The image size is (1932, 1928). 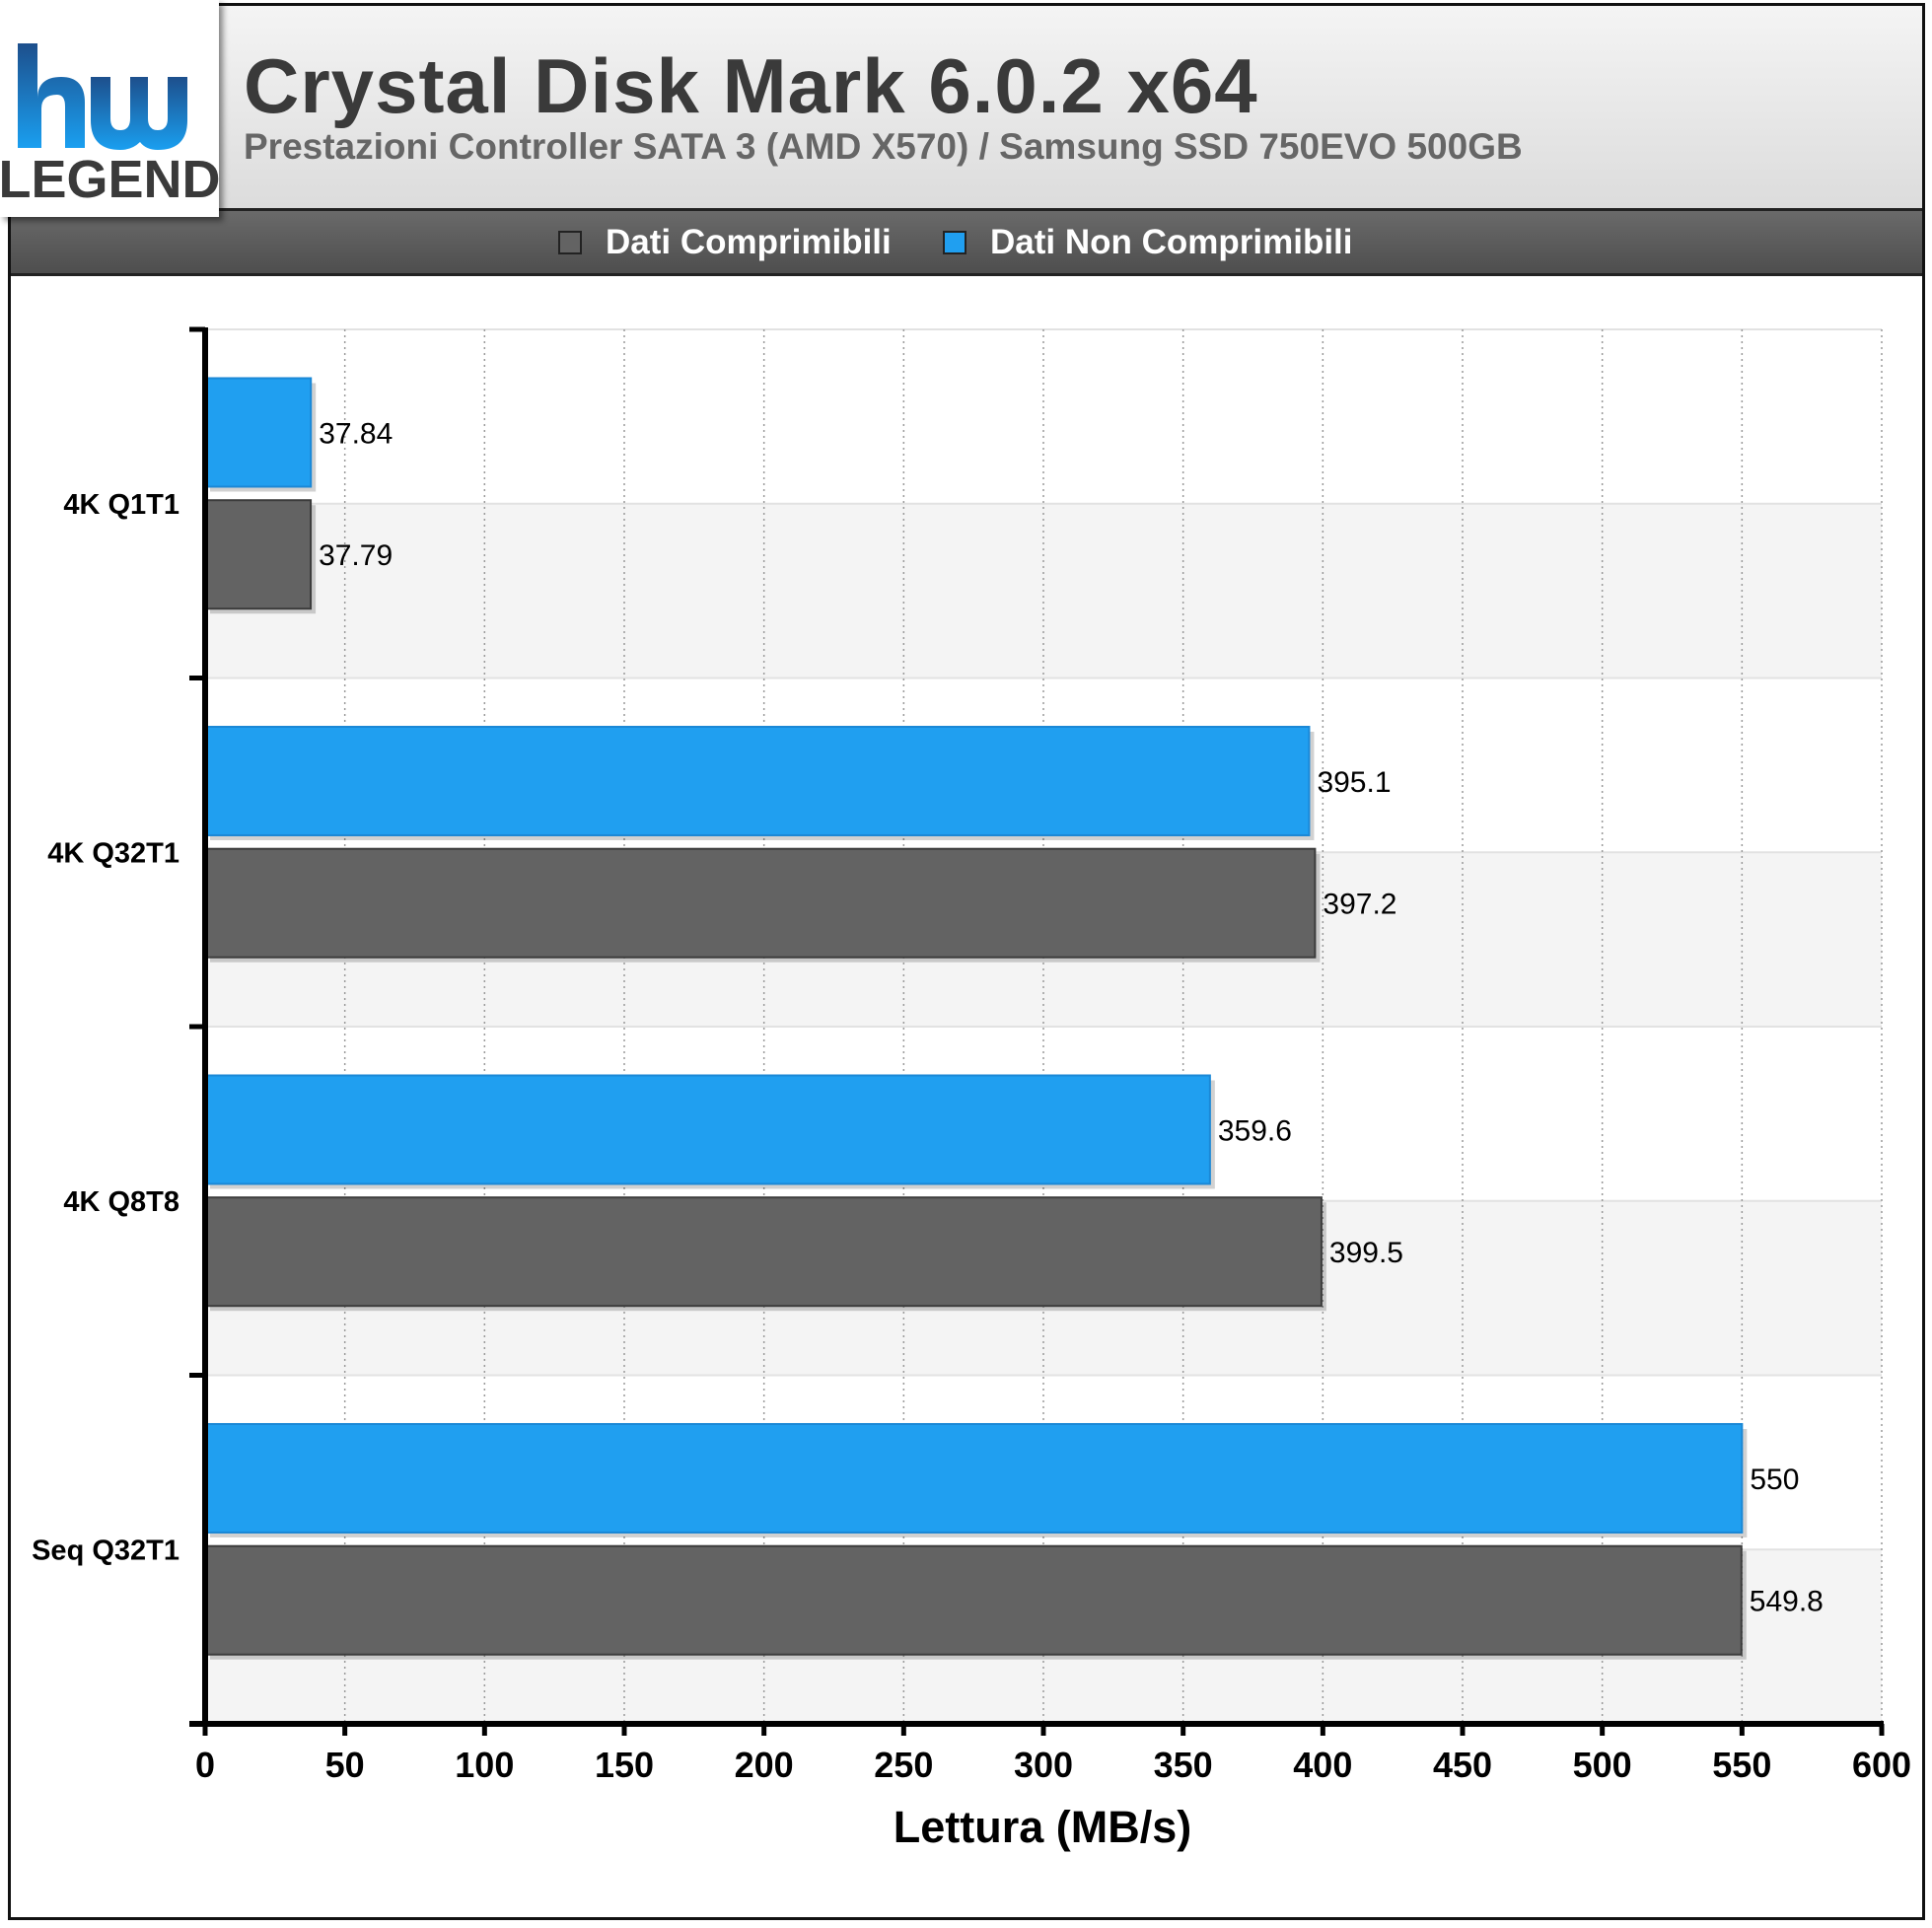 I want to click on x-tick-label: 600, so click(x=1882, y=1765).